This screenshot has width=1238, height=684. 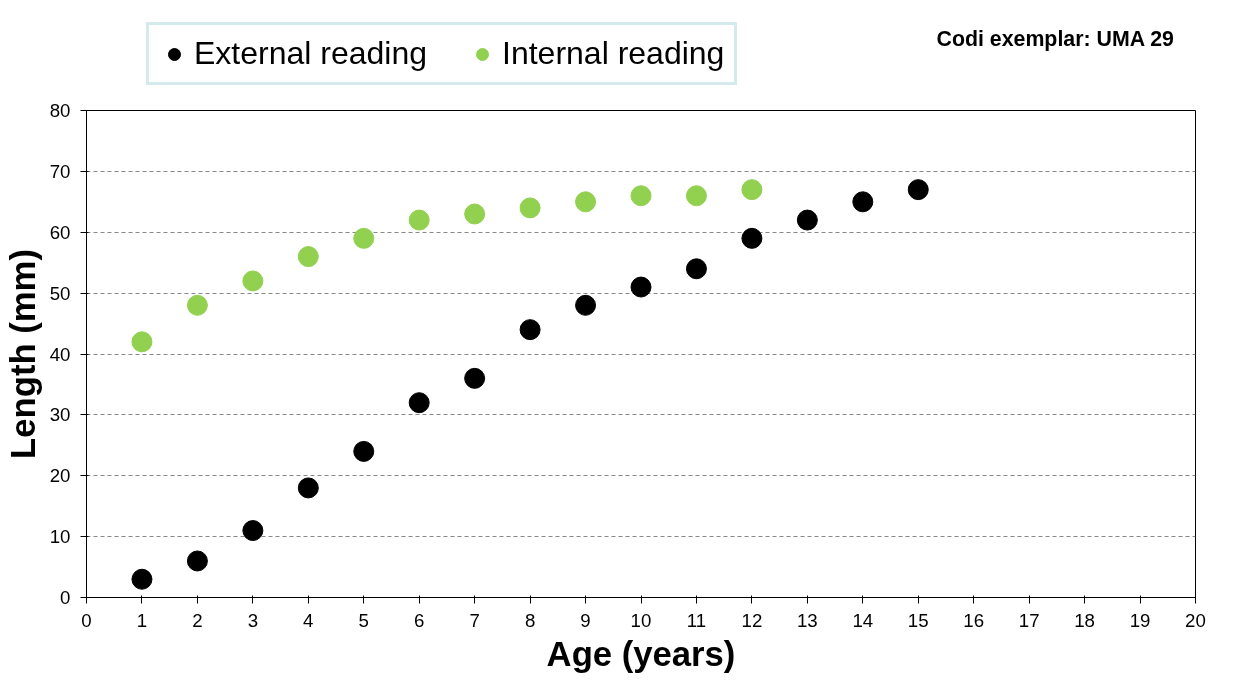 What do you see at coordinates (1055, 38) in the screenshot?
I see `text: Codi exemplar: UMA 29` at bounding box center [1055, 38].